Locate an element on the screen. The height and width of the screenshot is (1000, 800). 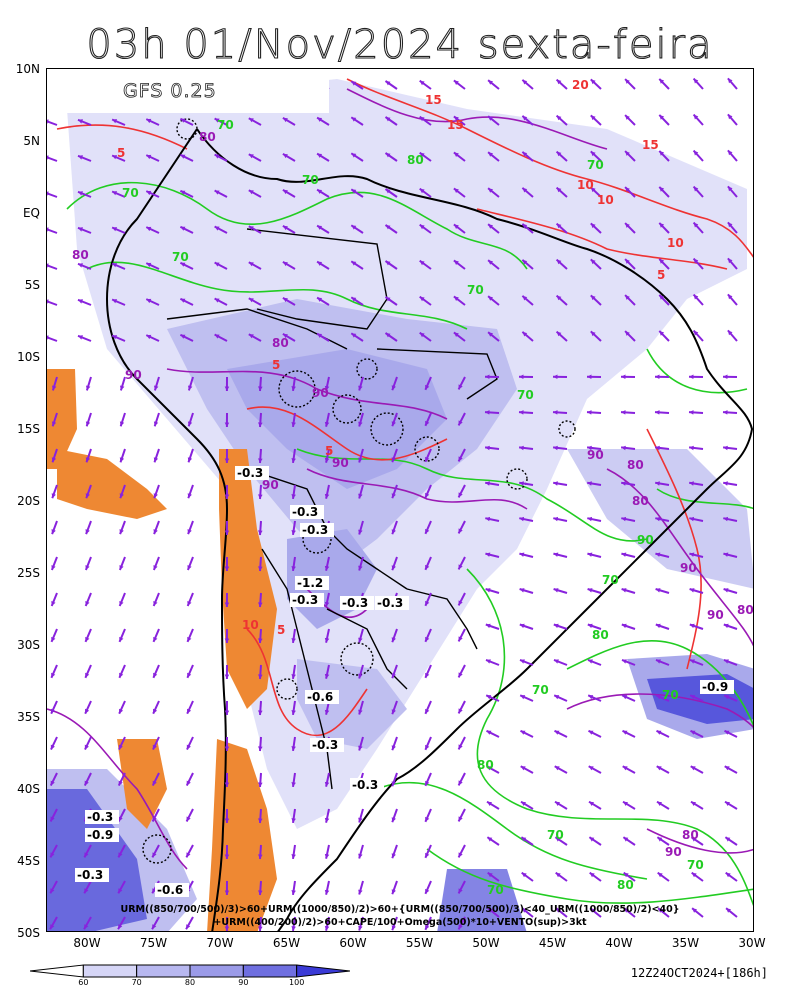
map-title: 03h 01/Nov/2024 sexta-feira is located at coordinates (400, 44).